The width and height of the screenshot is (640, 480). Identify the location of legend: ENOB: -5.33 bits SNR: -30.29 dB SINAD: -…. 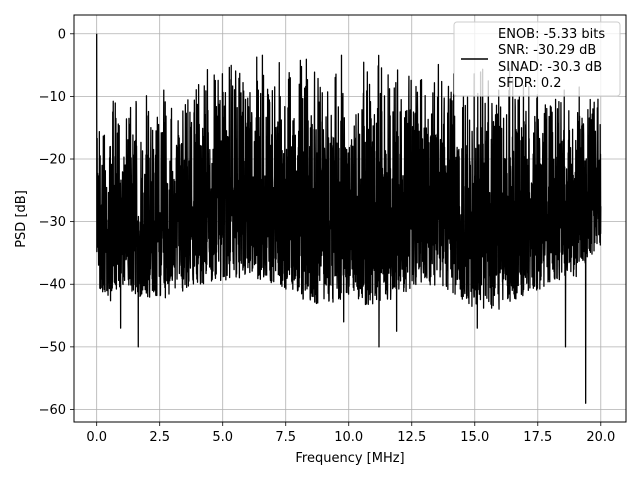
(537, 59).